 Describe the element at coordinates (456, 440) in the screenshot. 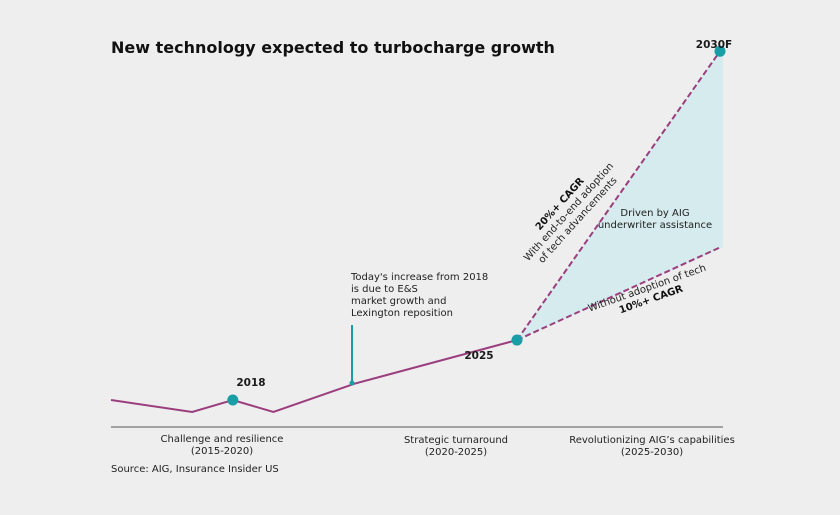

I see `section-2-label: Strategic turnaround` at that location.